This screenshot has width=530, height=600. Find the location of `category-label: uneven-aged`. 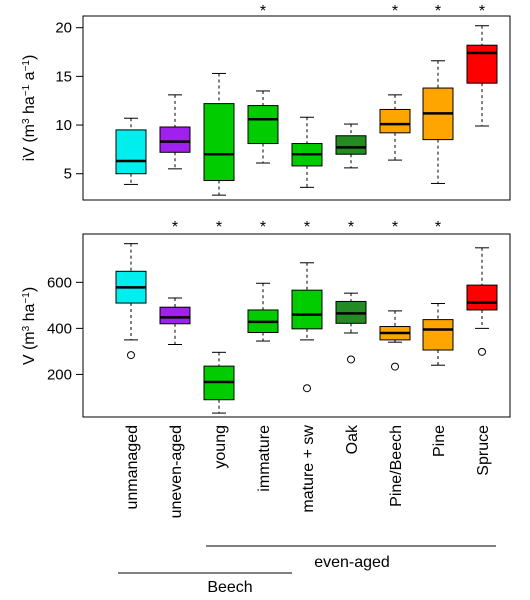

category-label: uneven-aged is located at coordinates (176, 471).